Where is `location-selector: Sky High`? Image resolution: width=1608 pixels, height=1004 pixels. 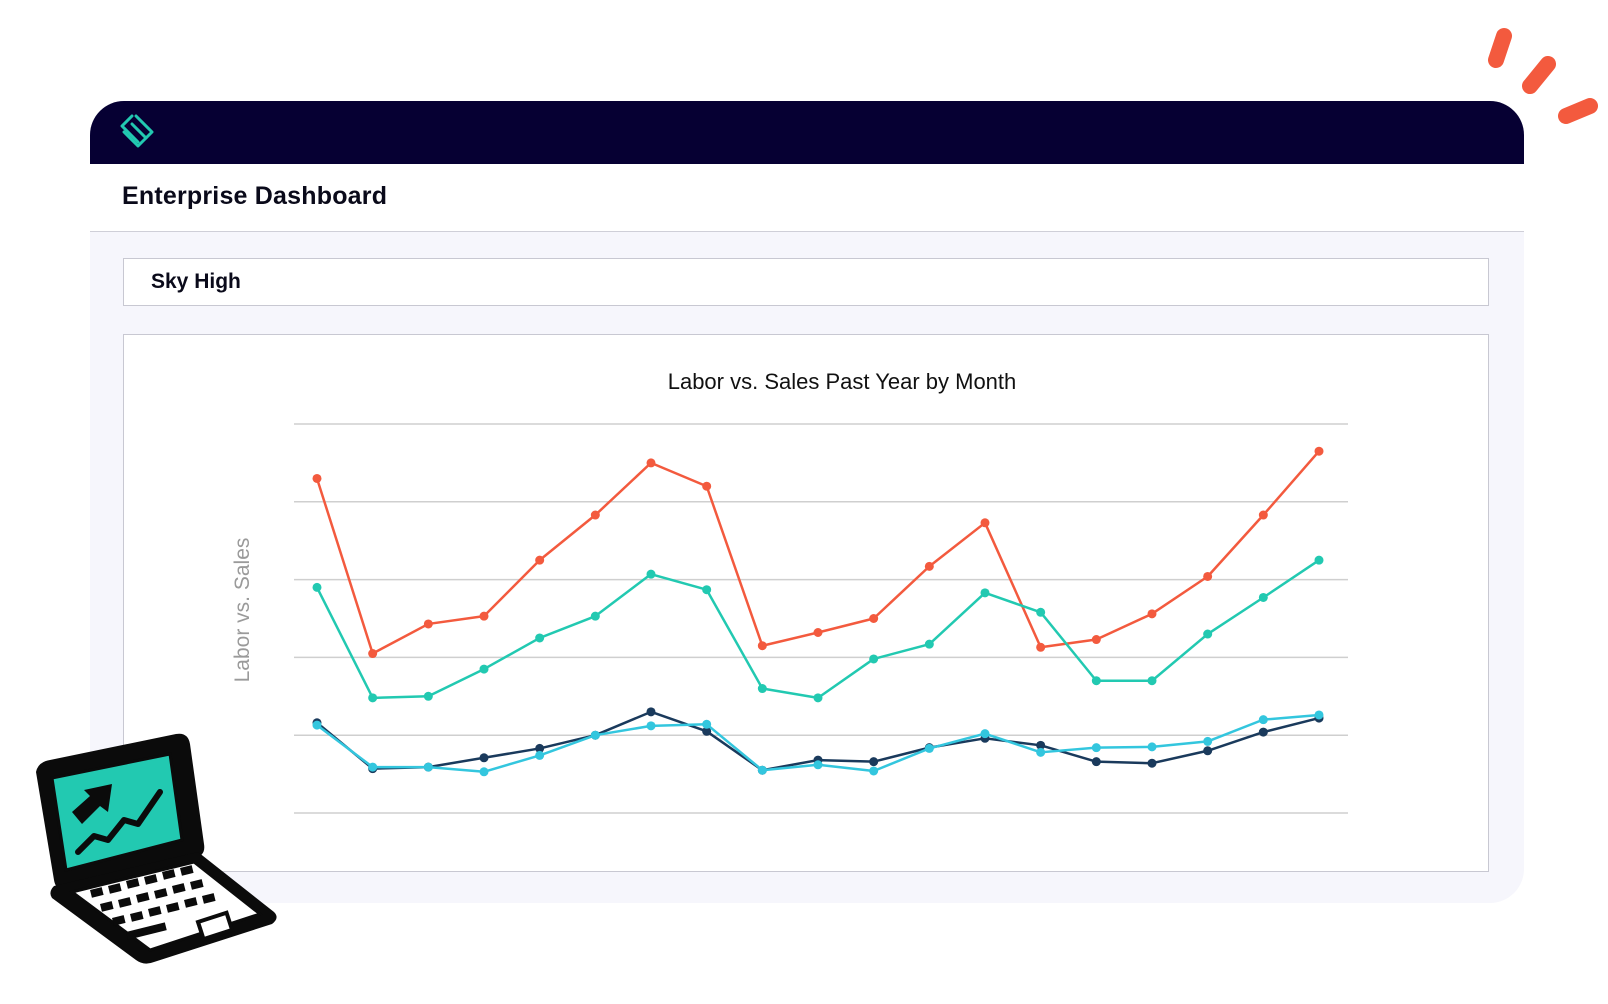 location-selector: Sky High is located at coordinates (806, 282).